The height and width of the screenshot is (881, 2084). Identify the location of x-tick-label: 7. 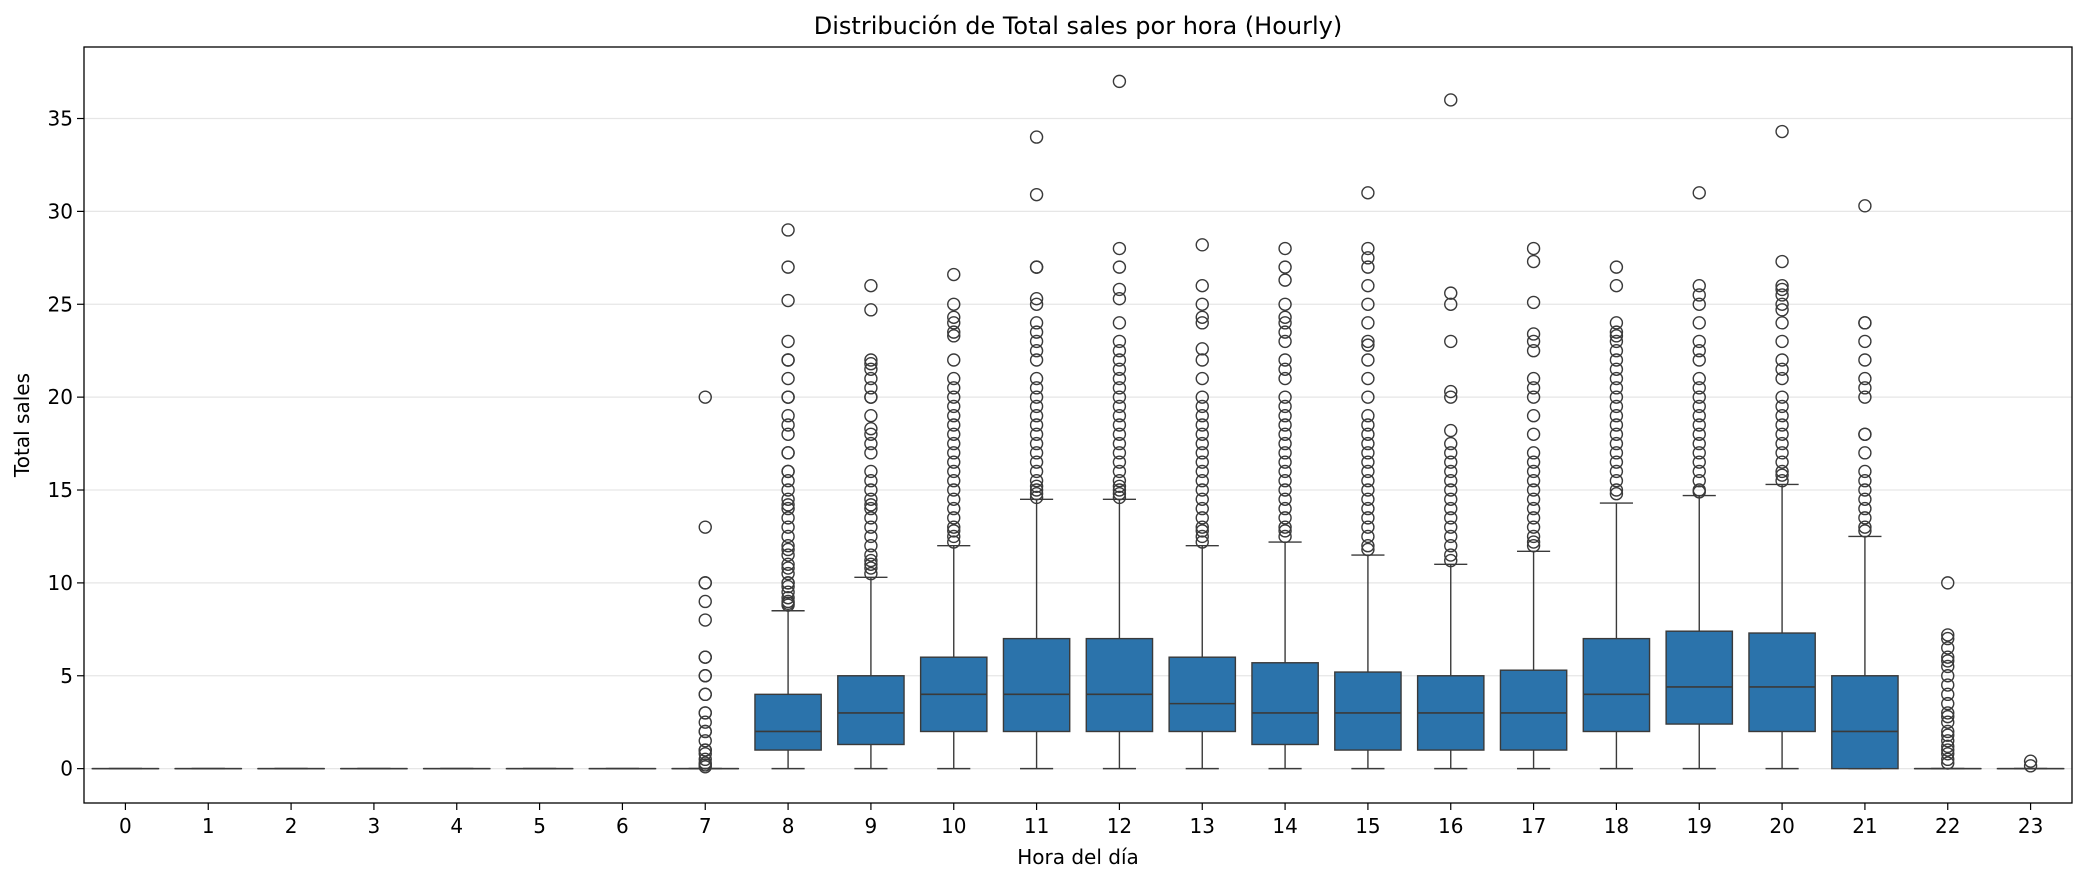
(705, 826).